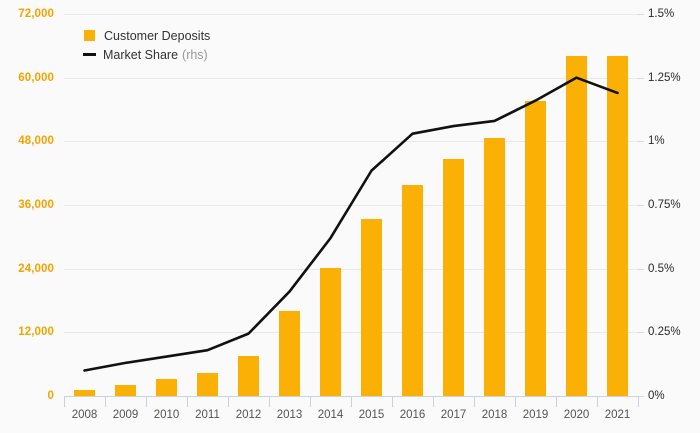 This screenshot has width=700, height=433. I want to click on x-axis-label-2009: 2009, so click(125, 415).